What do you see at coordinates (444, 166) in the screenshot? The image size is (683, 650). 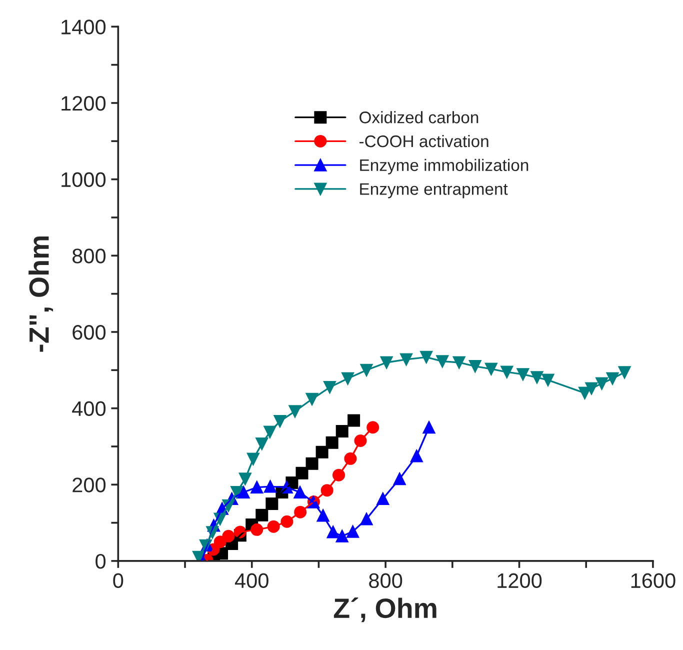 I see `legend-label: Enzyme immobilization` at bounding box center [444, 166].